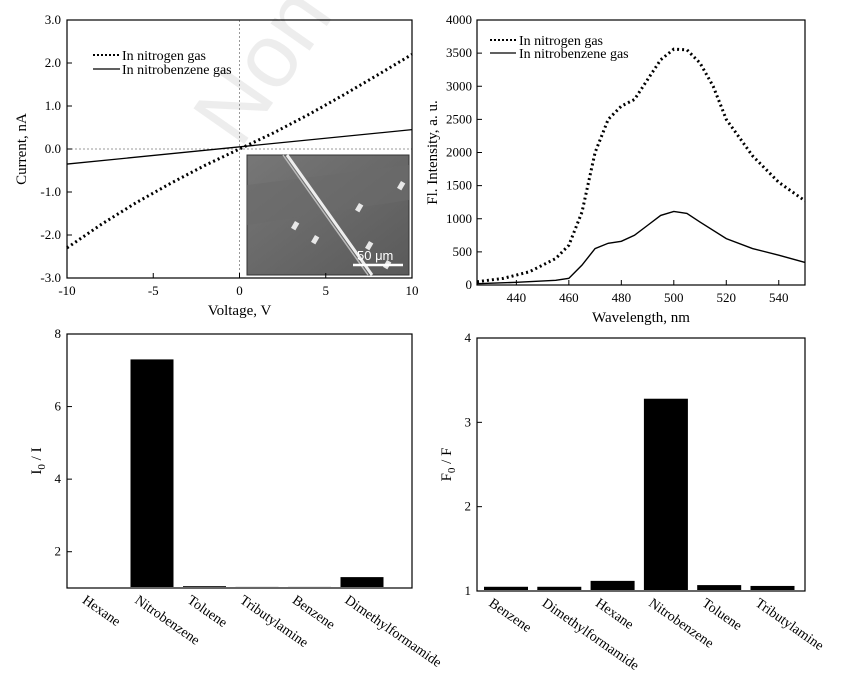 The image size is (850, 693). Describe the element at coordinates (468, 421) in the screenshot. I see `y-tick-label: 3` at that location.